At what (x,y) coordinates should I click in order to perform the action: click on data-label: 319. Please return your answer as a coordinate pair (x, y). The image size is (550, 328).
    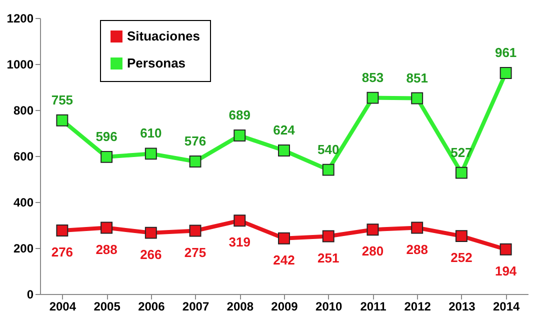
    Looking at the image, I should click on (239, 242).